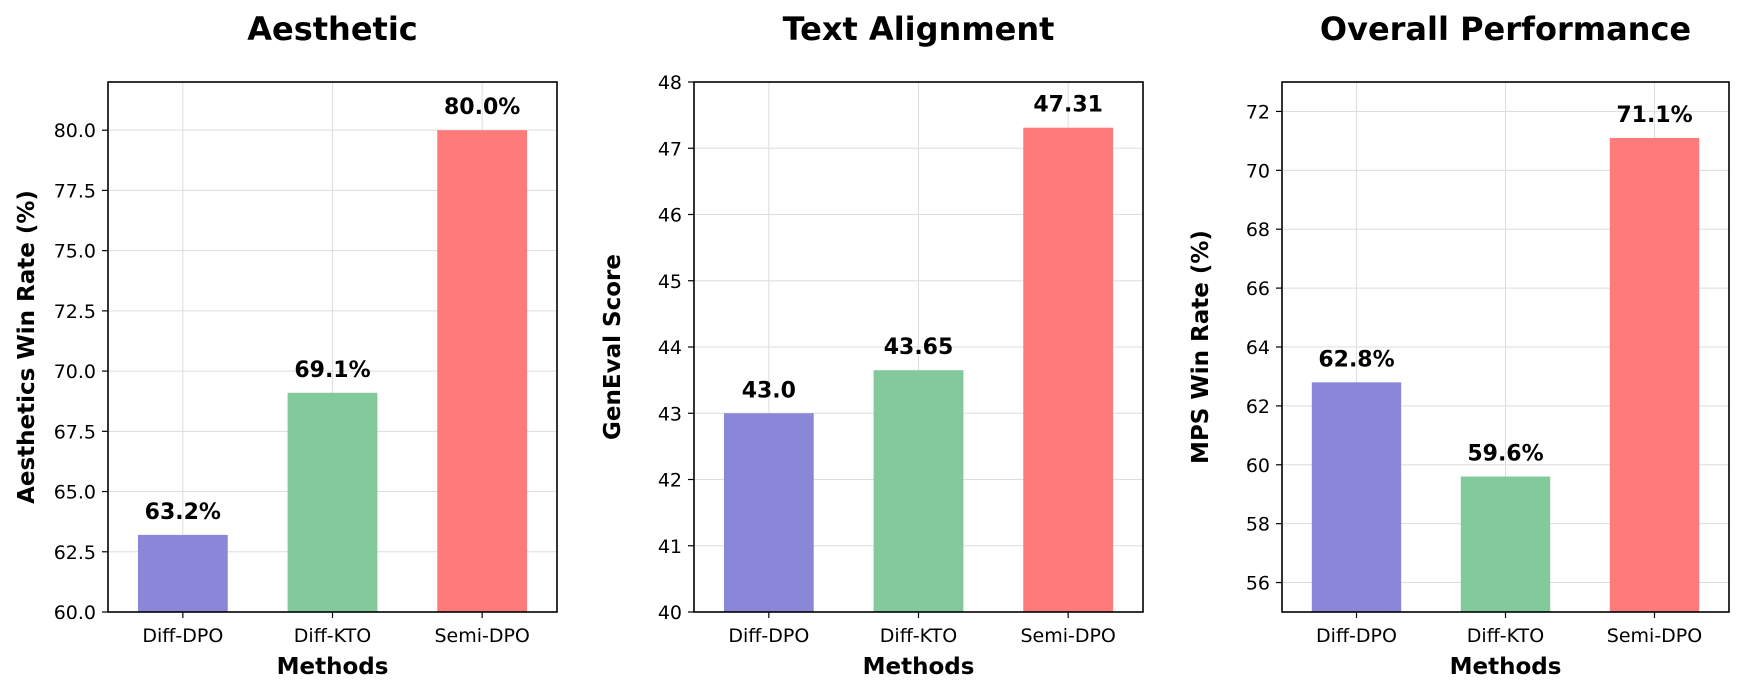  Describe the element at coordinates (670, 282) in the screenshot. I see `y-tick-label: 45` at that location.